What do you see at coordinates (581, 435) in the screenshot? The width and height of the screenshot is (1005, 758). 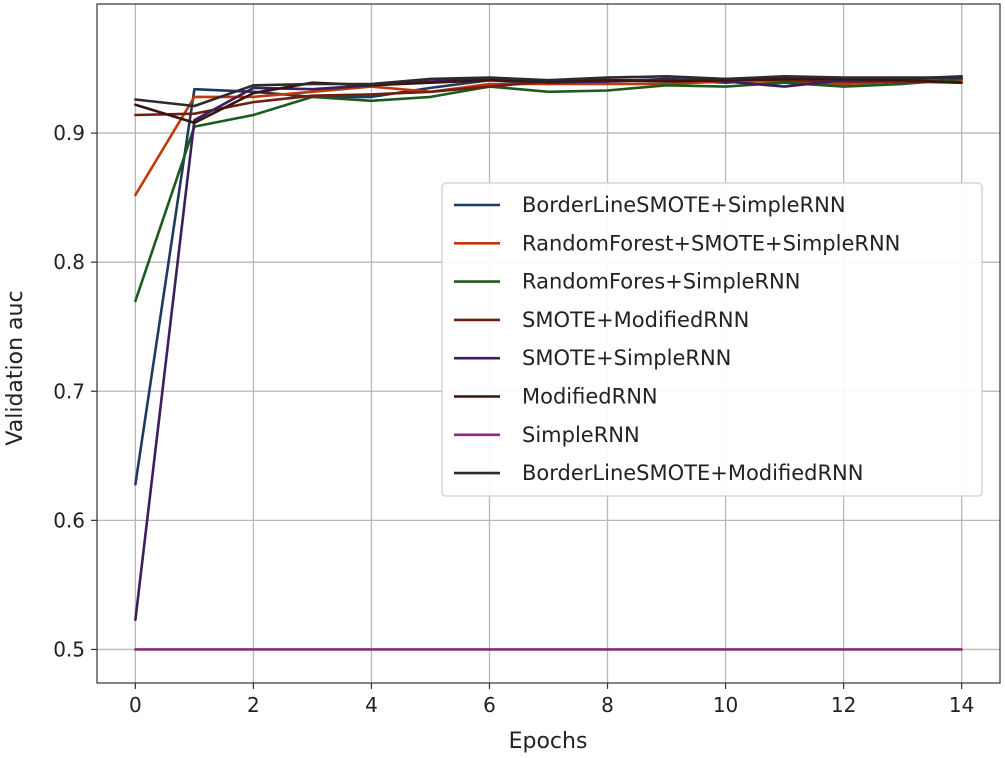 I see `legend-label: SimpleRNN` at bounding box center [581, 435].